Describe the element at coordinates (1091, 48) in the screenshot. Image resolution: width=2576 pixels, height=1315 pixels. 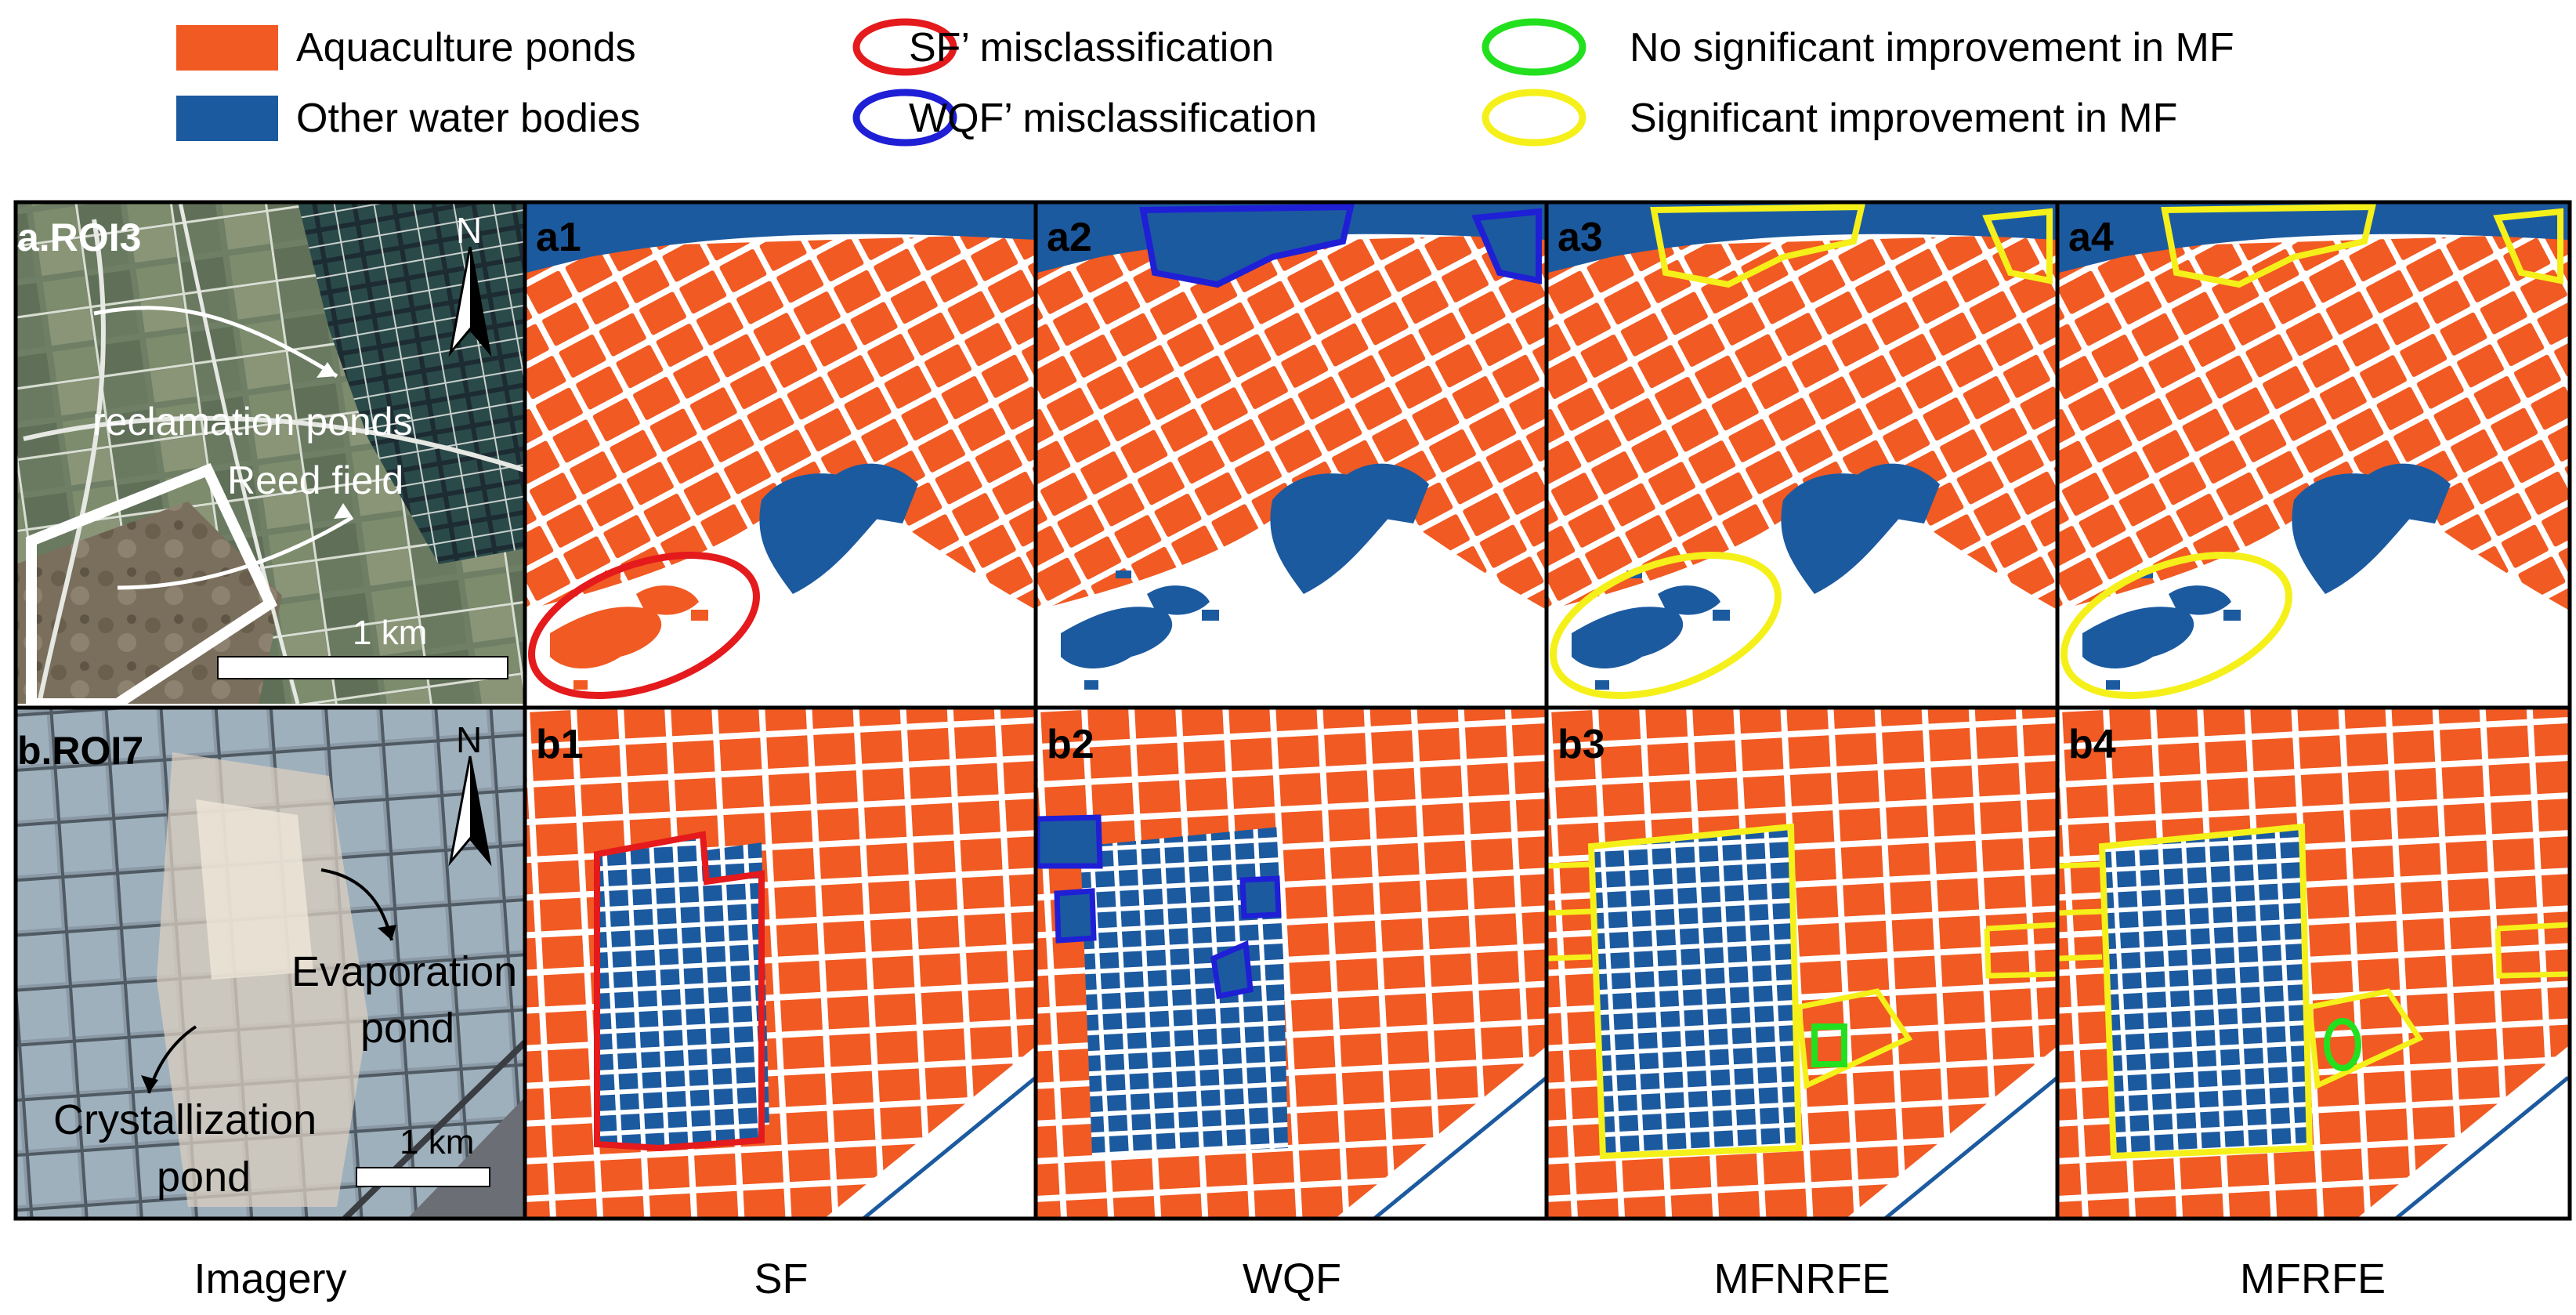
I see `legend-label-sf-misclass: SF’ misclassification` at that location.